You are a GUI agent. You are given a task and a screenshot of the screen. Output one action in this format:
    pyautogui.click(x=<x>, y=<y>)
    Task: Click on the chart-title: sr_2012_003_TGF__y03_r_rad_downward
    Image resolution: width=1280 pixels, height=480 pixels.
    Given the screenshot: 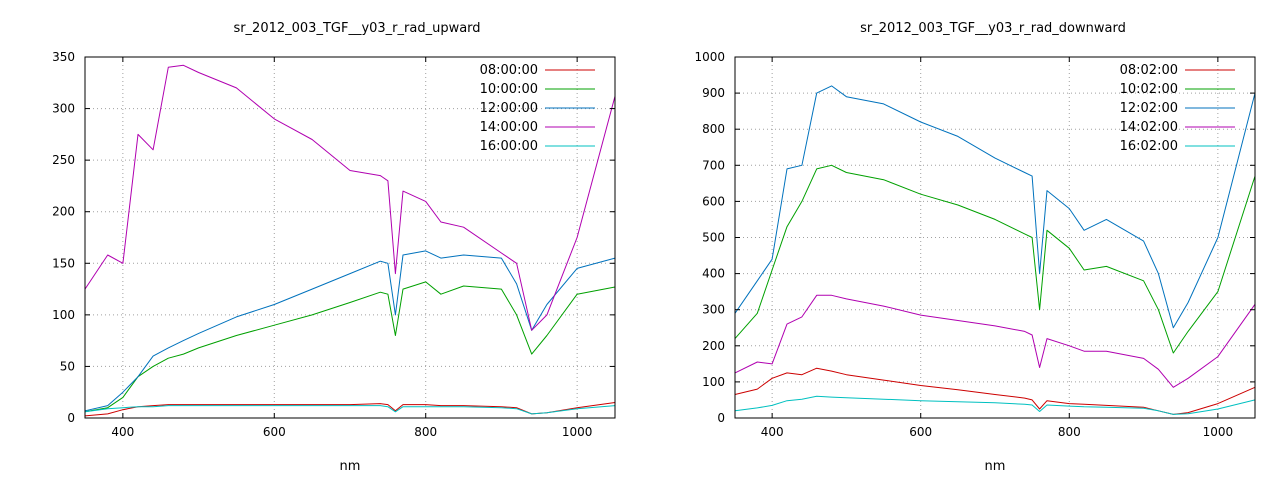 What is the action you would take?
    pyautogui.click(x=993, y=28)
    